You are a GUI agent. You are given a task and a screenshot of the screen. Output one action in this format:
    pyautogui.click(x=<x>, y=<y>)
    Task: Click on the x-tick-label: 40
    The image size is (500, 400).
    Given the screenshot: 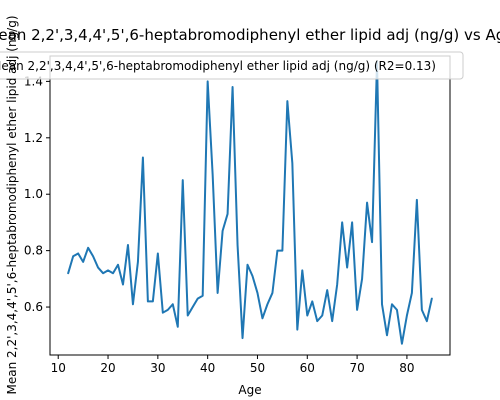 What is the action you would take?
    pyautogui.click(x=207, y=368)
    